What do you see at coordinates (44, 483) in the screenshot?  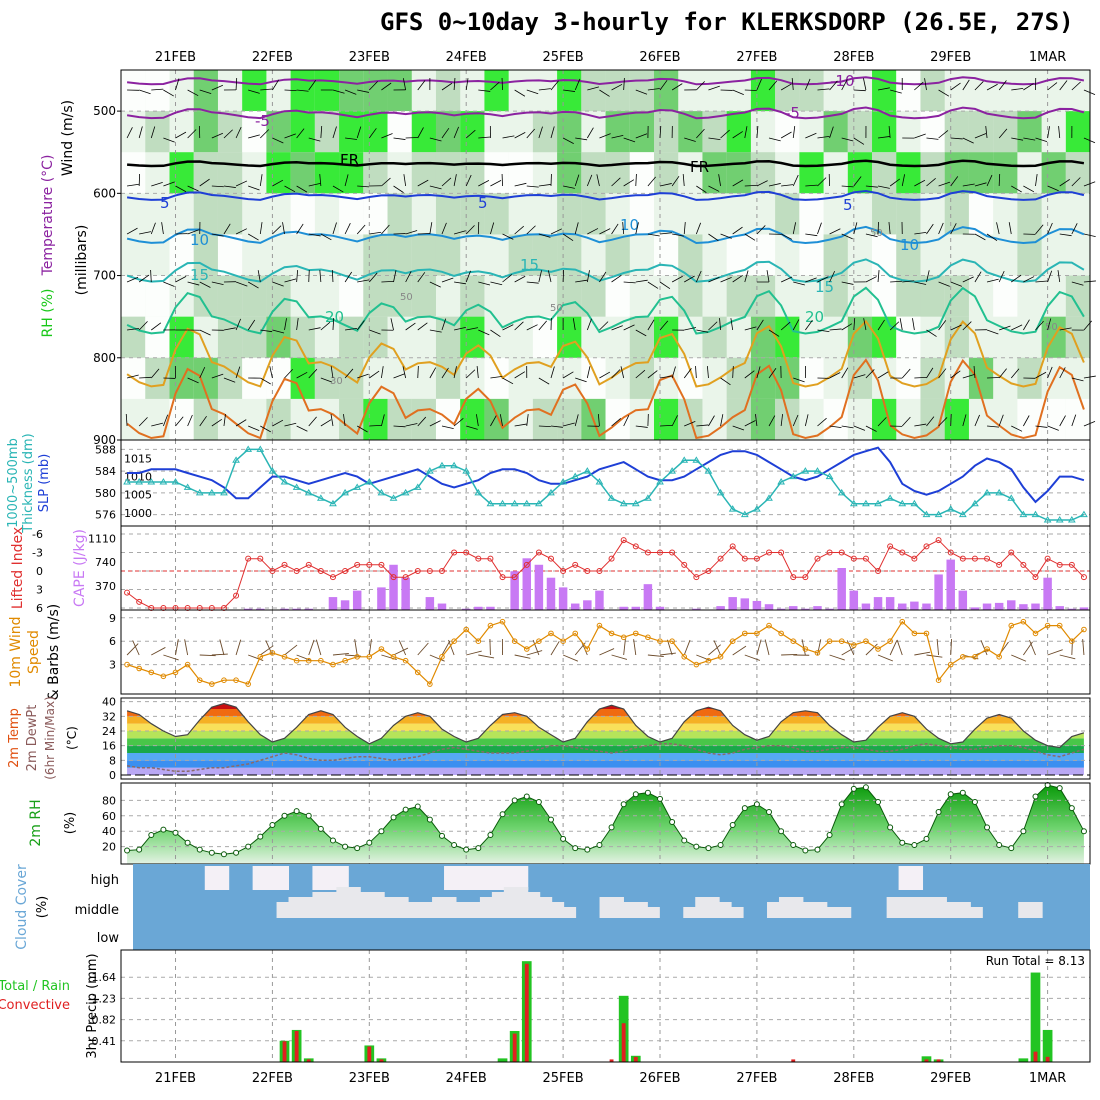 I see `slp-label-line3: SLP (mb)` at bounding box center [44, 483].